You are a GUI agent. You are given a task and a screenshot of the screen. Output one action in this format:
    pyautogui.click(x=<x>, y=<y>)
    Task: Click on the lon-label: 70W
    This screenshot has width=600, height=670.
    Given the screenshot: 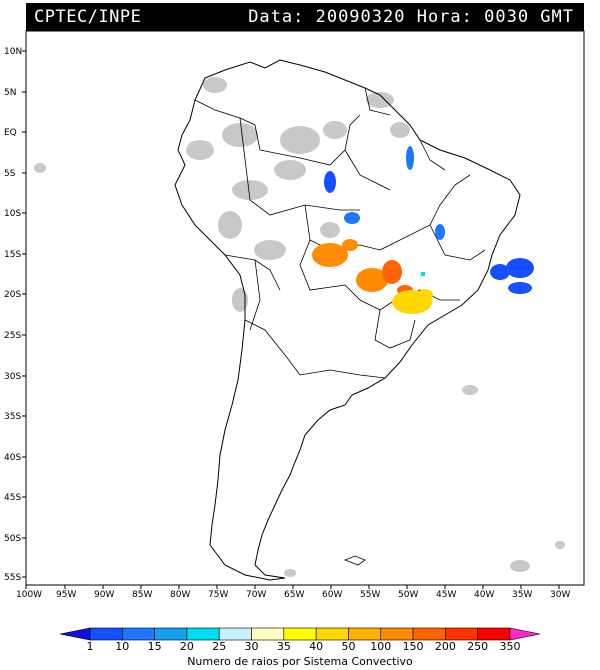 What is the action you would take?
    pyautogui.click(x=256, y=595)
    